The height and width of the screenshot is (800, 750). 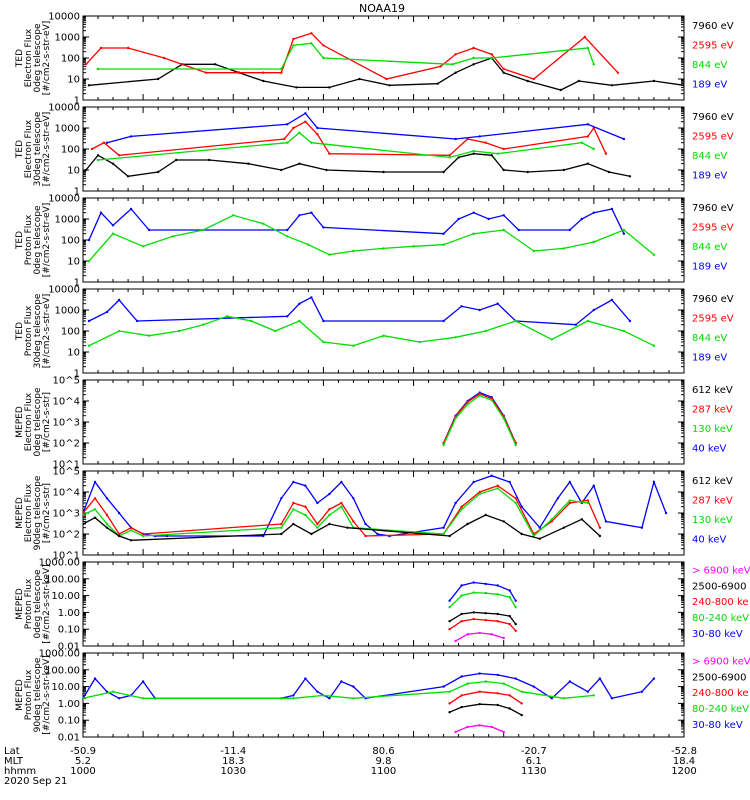 I want to click on y-tick-label: 10000, so click(x=64, y=108).